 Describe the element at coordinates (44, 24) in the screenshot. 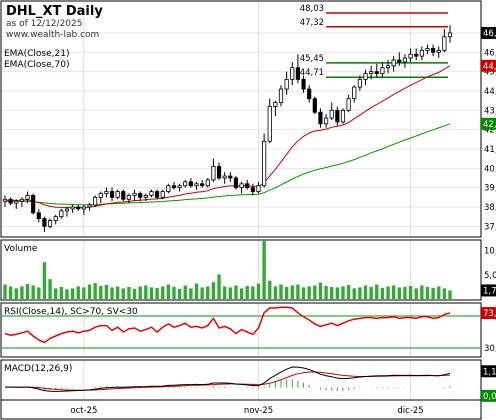

I see `as-of-date: as of 12/12/2025` at that location.